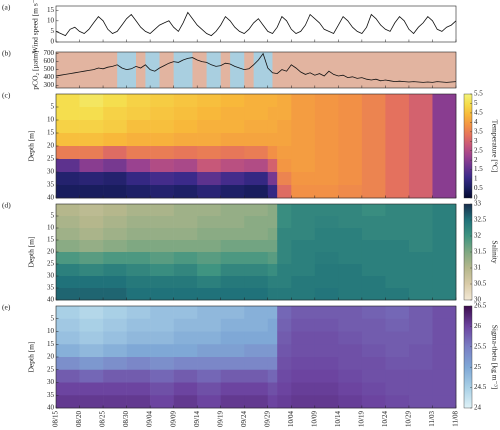 This screenshot has height=430, width=500. Describe the element at coordinates (35, 69) in the screenshot. I see `y-axis-label: pCO₂ [µatm]` at that location.